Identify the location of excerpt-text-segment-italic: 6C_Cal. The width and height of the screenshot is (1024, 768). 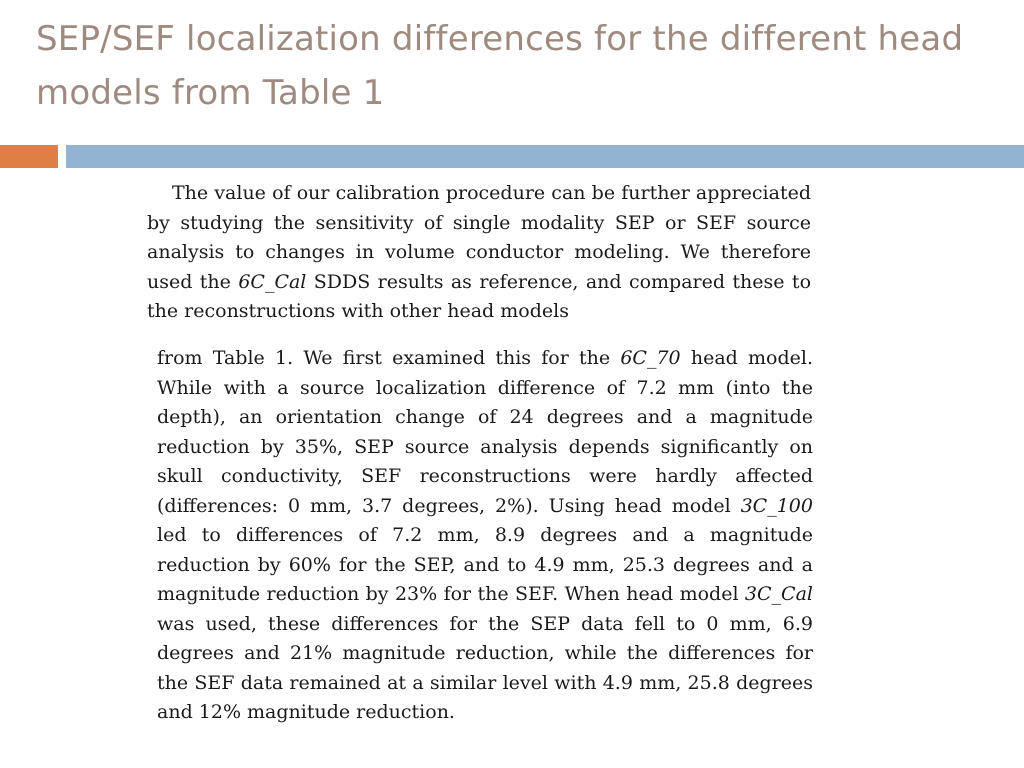
(272, 281).